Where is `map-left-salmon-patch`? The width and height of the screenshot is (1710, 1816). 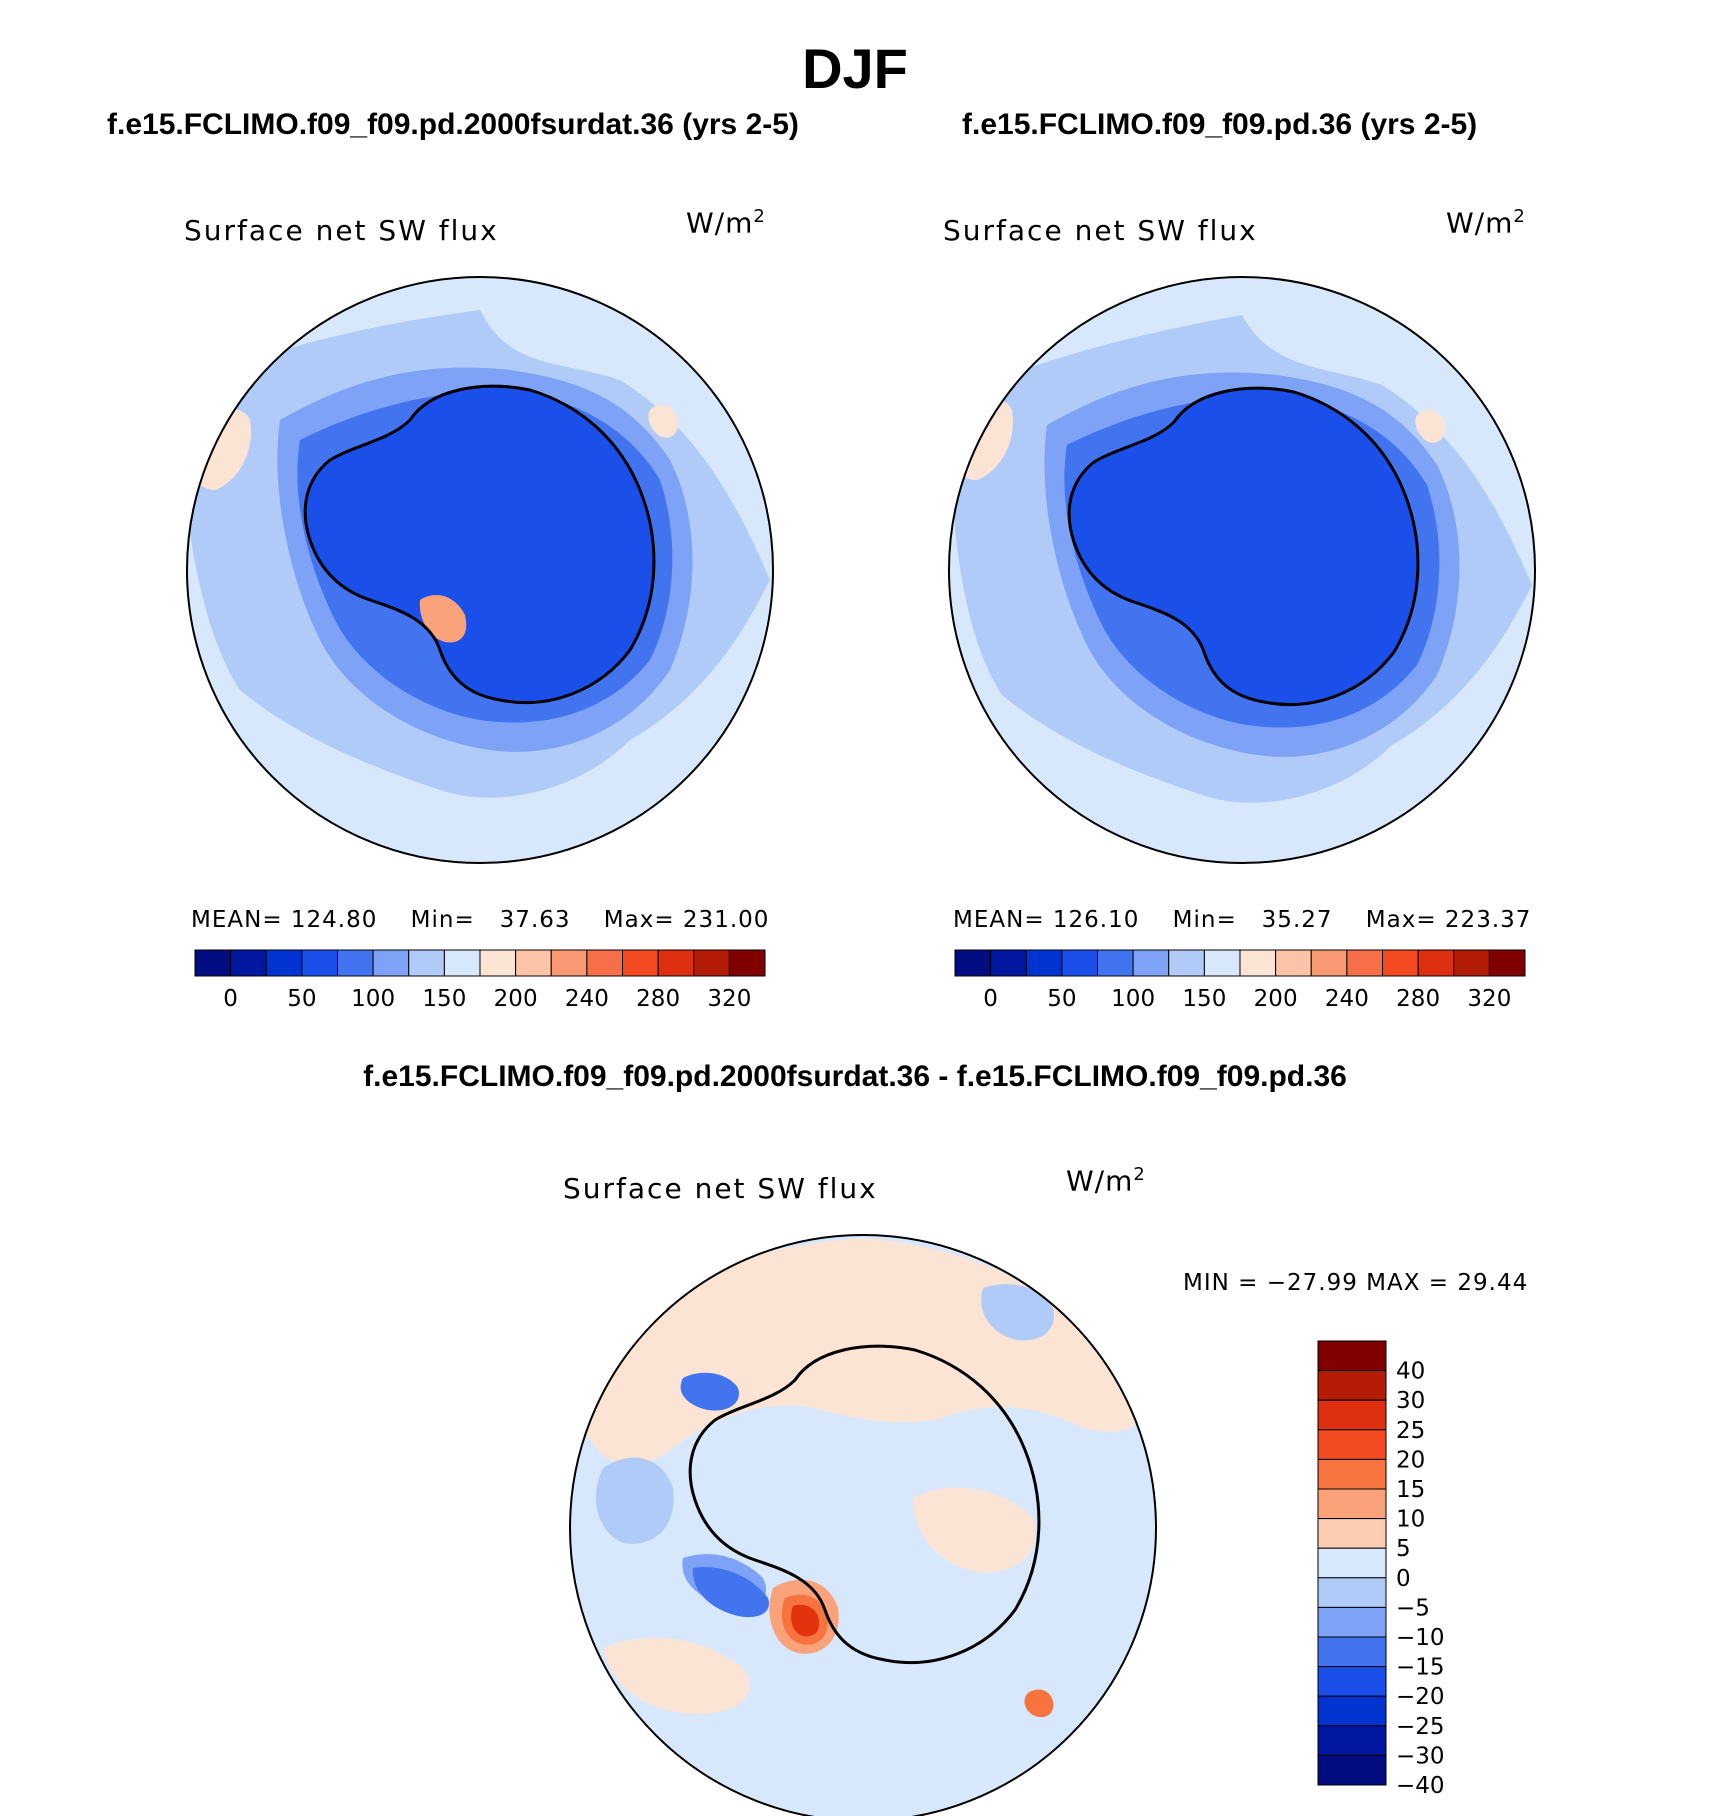
map-left-salmon-patch is located at coordinates (443, 619).